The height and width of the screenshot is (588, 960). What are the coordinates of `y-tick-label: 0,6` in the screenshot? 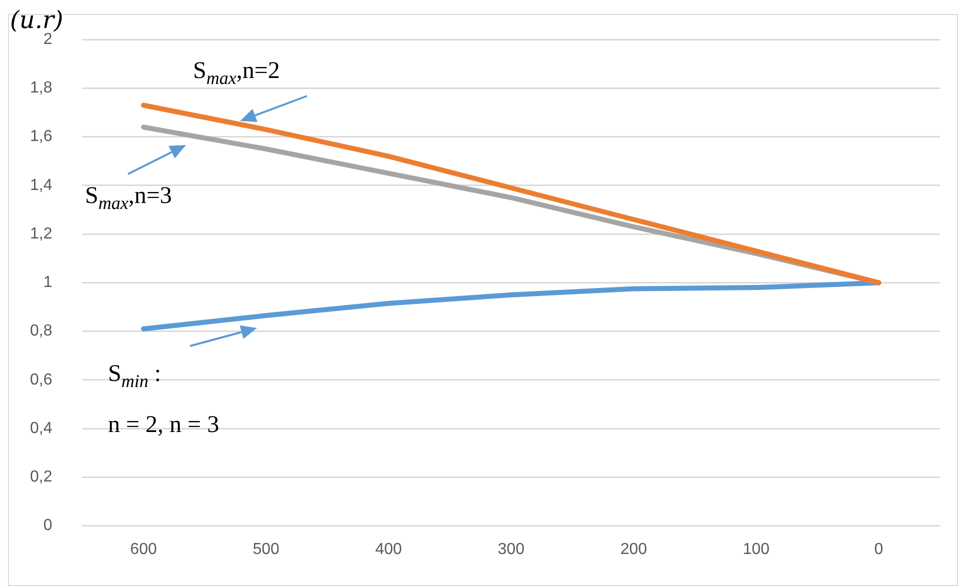 It's located at (41, 379).